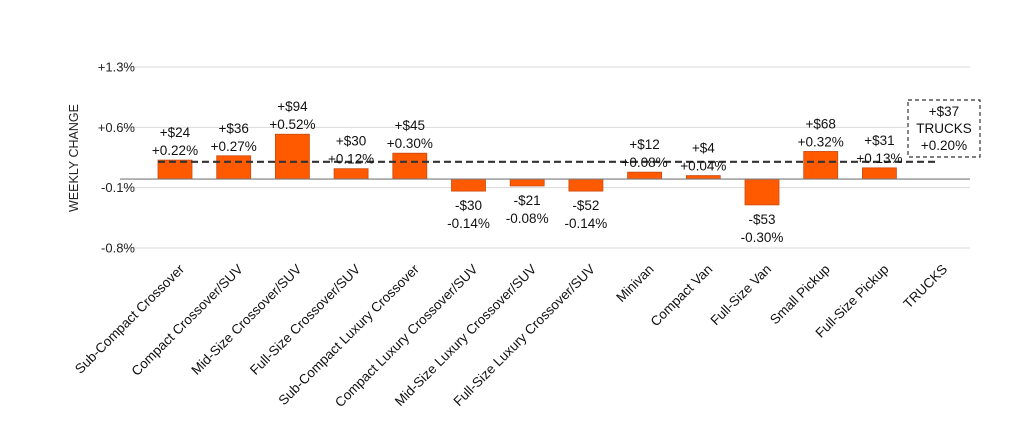  What do you see at coordinates (740, 295) in the screenshot?
I see `category-label: Full-Size Van` at bounding box center [740, 295].